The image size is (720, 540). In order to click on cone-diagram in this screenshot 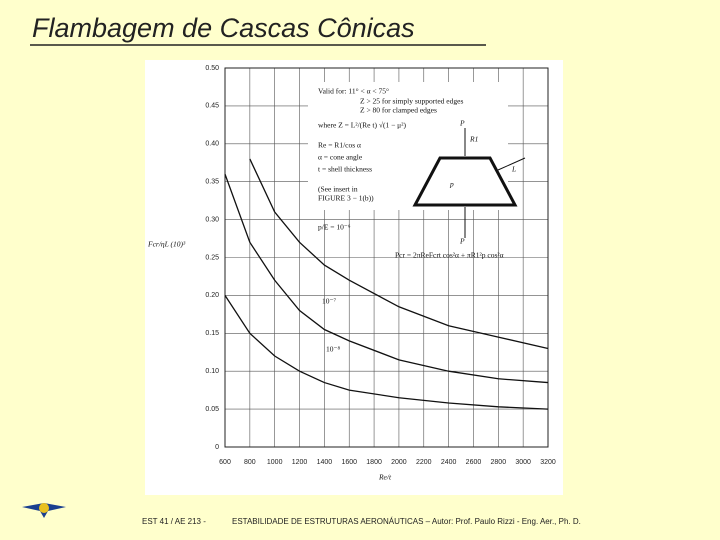, I will do `click(469, 183)`.